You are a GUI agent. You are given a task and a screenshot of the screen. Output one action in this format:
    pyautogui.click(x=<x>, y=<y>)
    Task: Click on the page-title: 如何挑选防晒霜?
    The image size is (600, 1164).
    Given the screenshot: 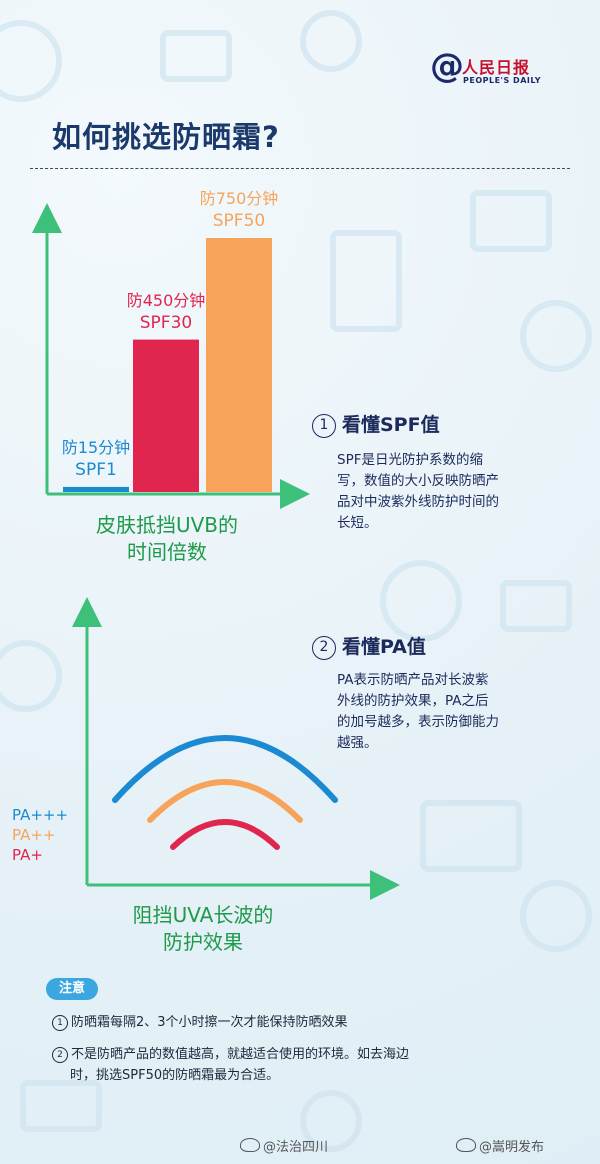 What is the action you would take?
    pyautogui.click(x=166, y=137)
    